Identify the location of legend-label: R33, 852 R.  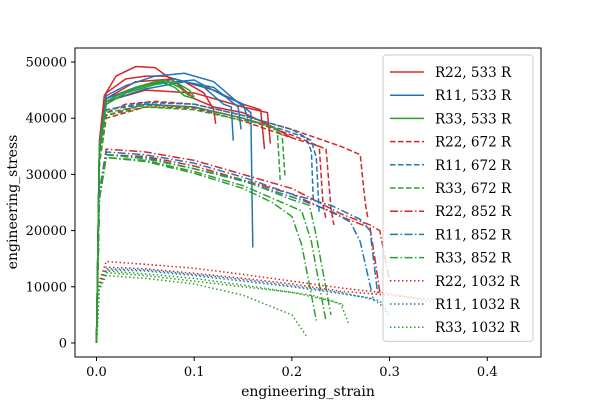
(473, 259).